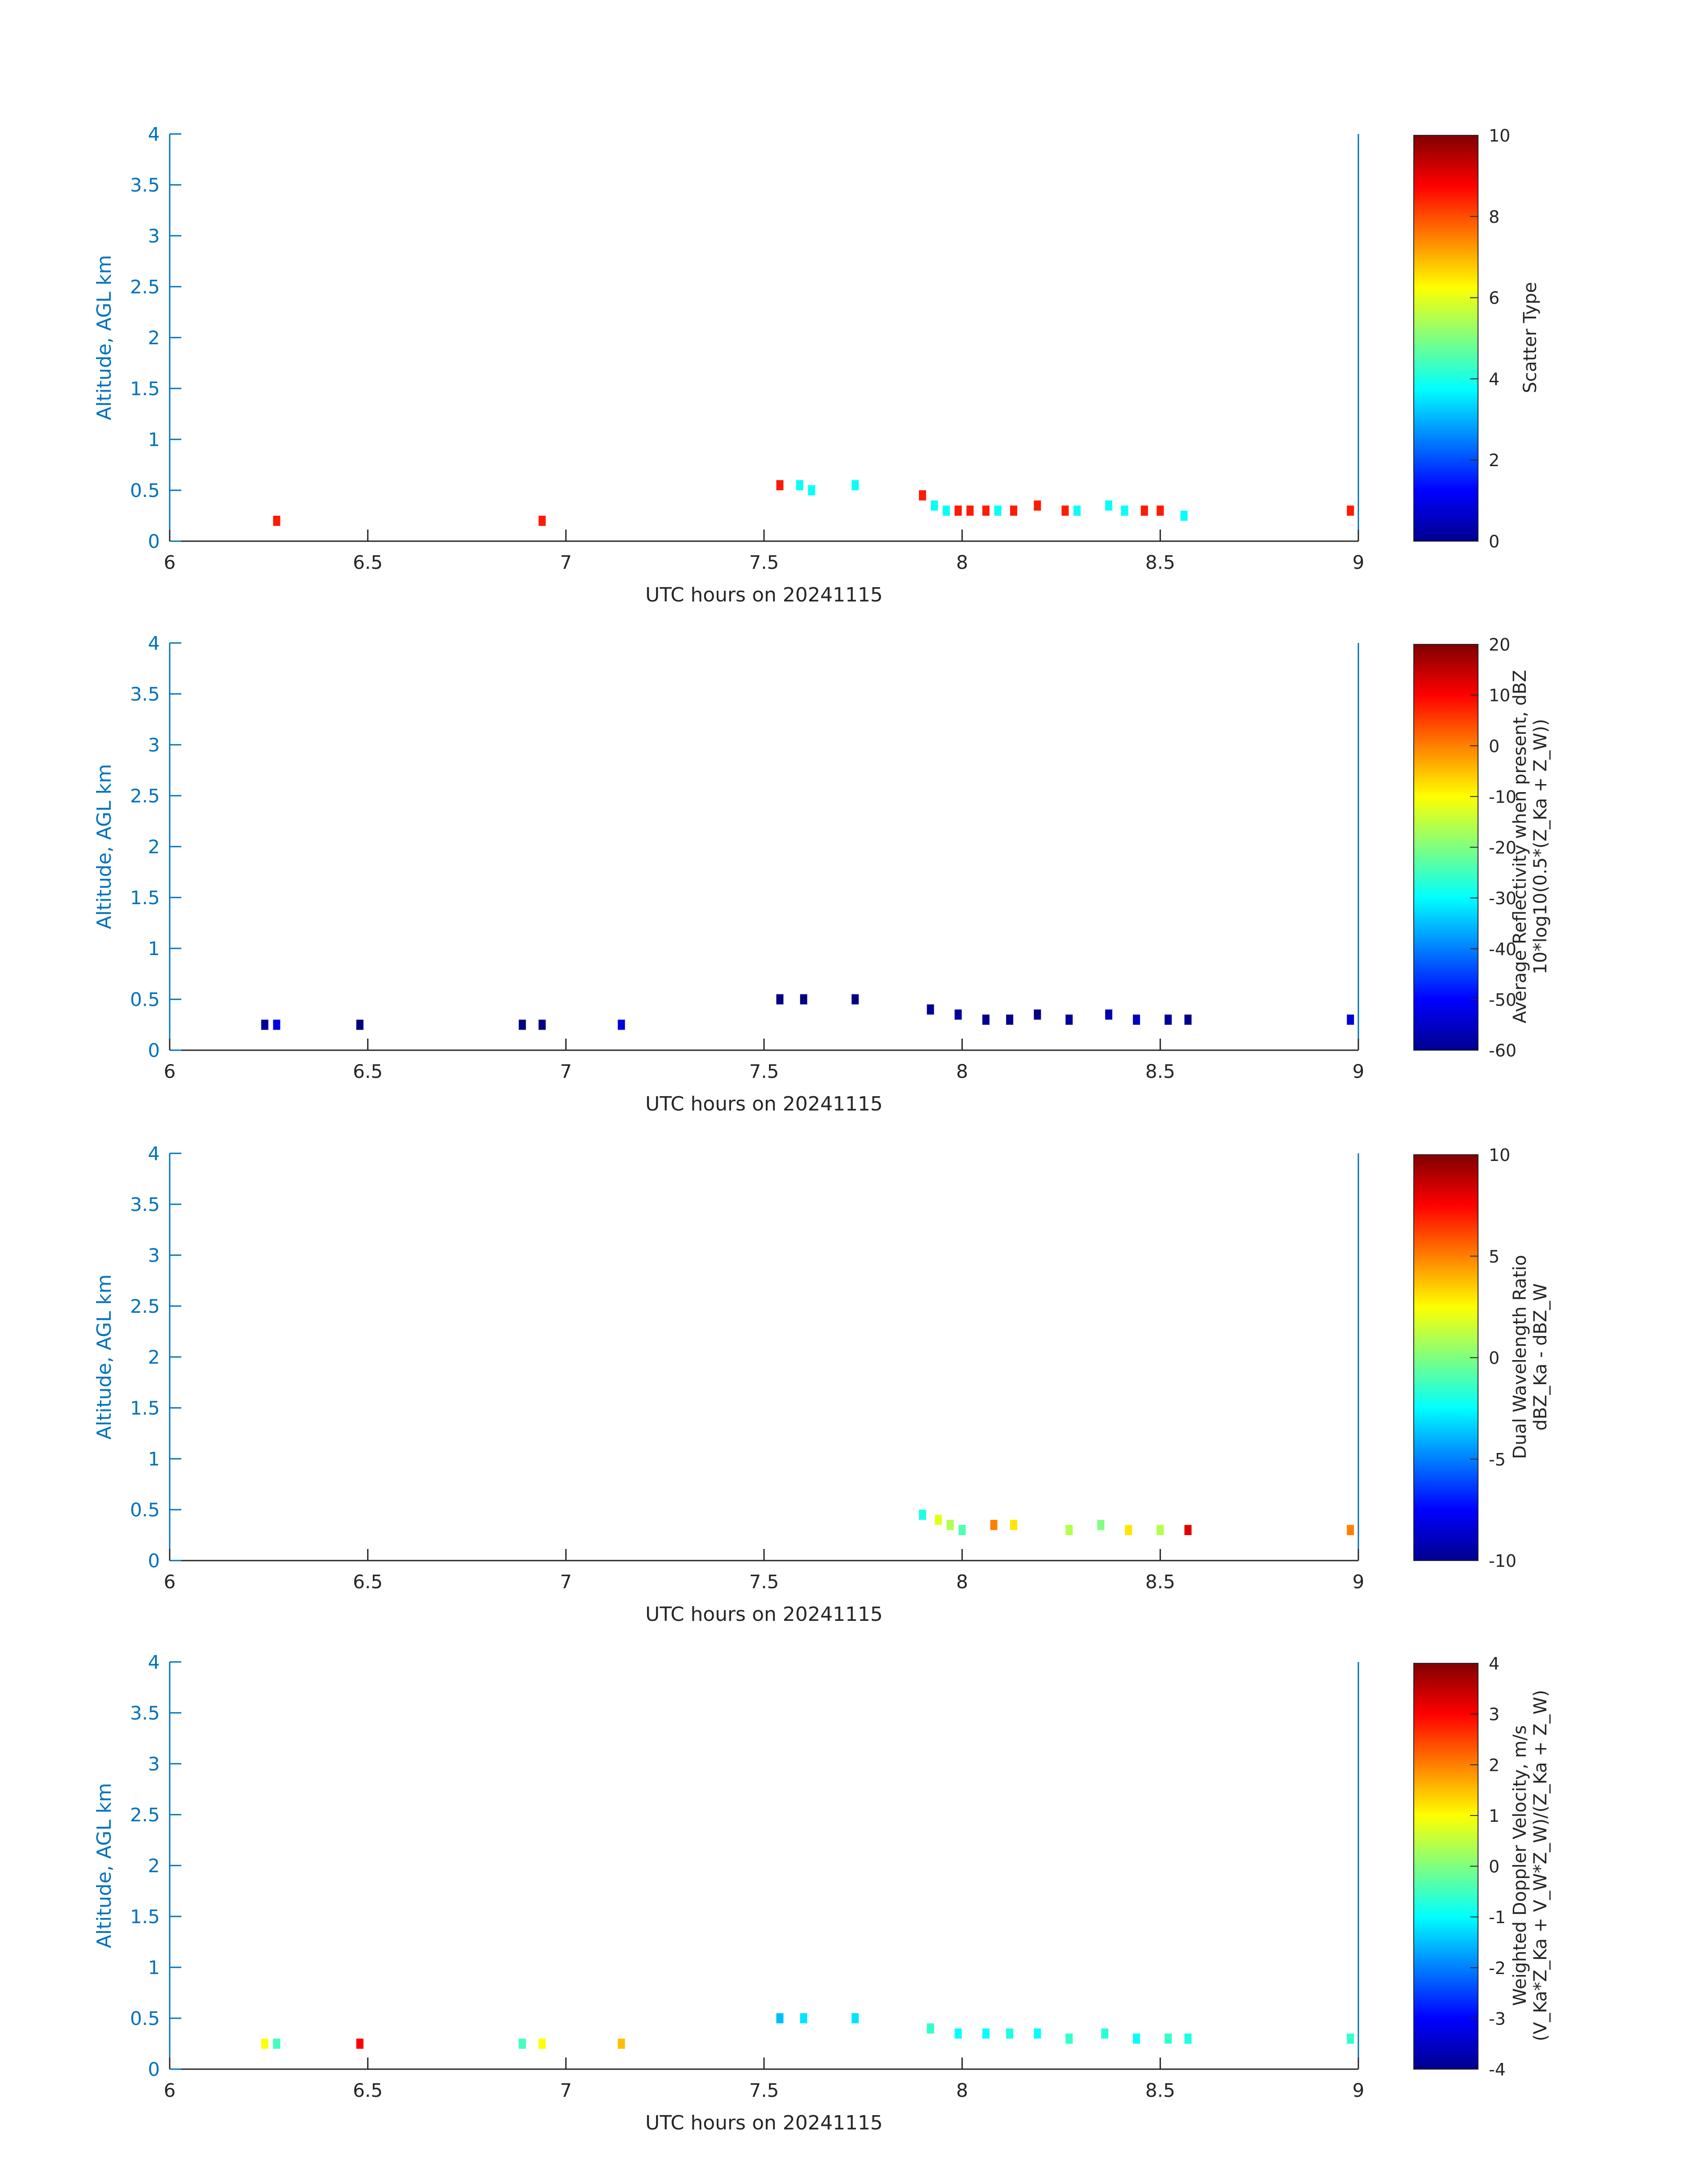 This screenshot has width=1708, height=2179. I want to click on colorbar-tick-label: 4, so click(1494, 379).